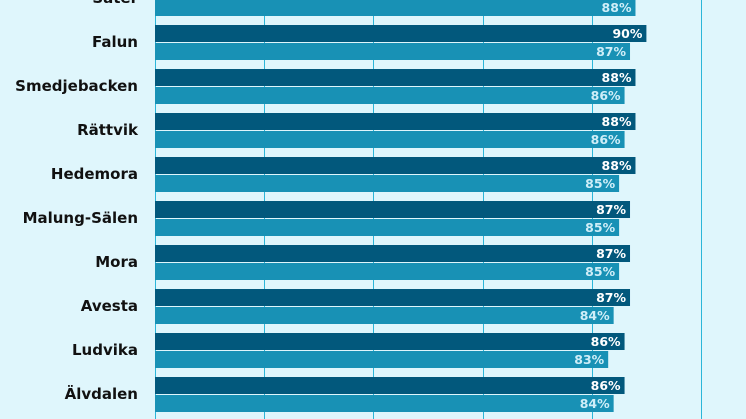  Describe the element at coordinates (627, 33) in the screenshot. I see `value-label-falun-series-1: 90%` at that location.